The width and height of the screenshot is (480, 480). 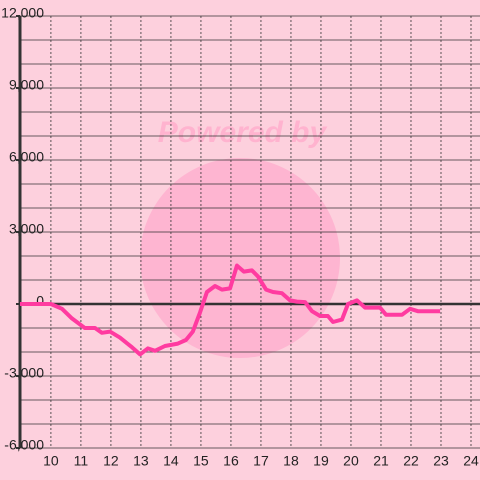 What do you see at coordinates (321, 461) in the screenshot?
I see `x-tick-label: 19` at bounding box center [321, 461].